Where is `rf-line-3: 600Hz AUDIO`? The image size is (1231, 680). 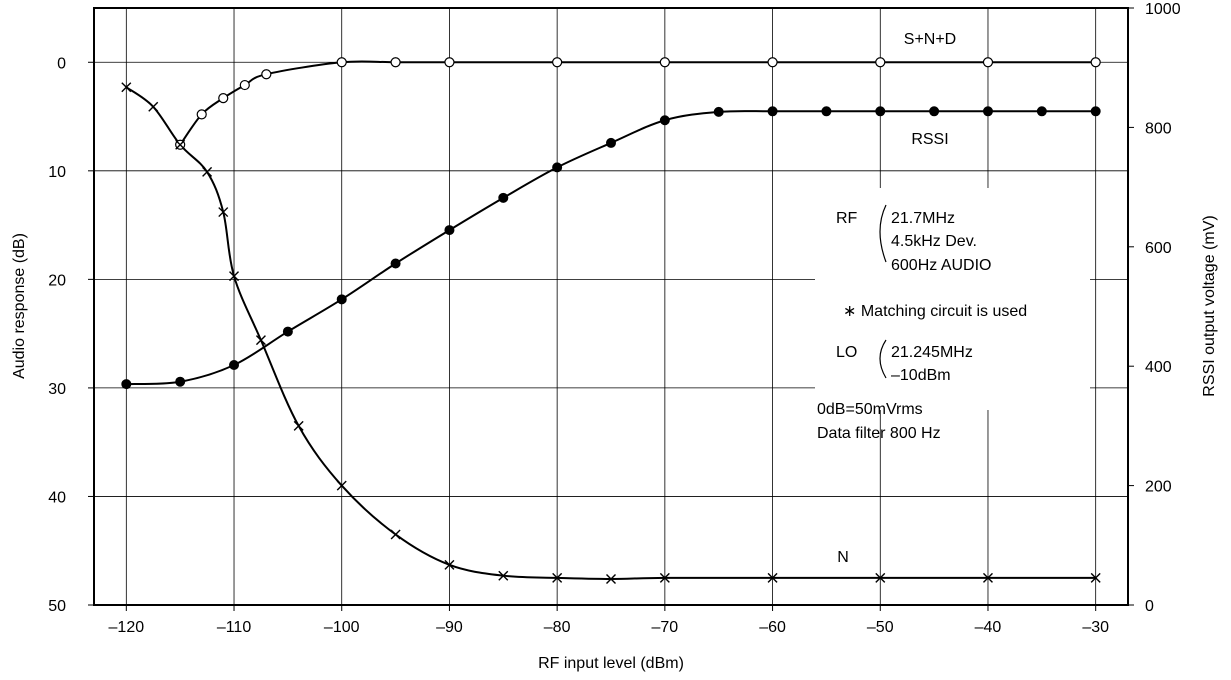 rf-line-3: 600Hz AUDIO is located at coordinates (941, 265).